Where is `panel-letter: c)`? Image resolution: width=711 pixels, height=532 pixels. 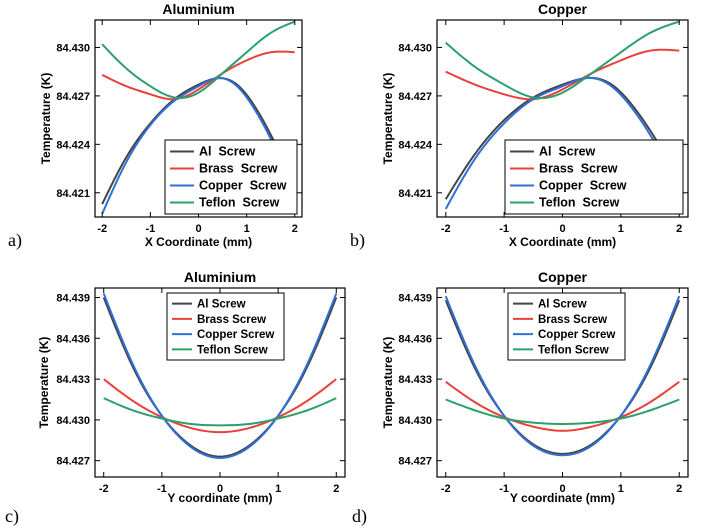 panel-letter: c) is located at coordinates (12, 516).